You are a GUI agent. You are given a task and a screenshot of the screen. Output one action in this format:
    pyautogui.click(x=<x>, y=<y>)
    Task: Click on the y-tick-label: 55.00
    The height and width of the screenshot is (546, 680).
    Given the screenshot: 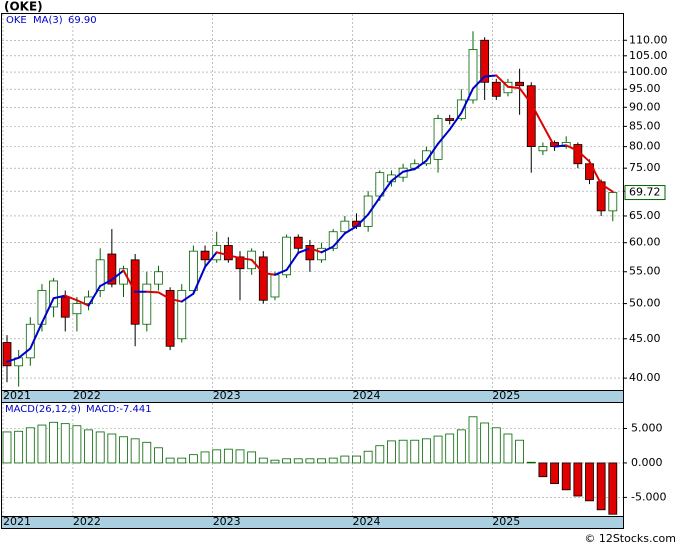 What is the action you would take?
    pyautogui.click(x=645, y=271)
    